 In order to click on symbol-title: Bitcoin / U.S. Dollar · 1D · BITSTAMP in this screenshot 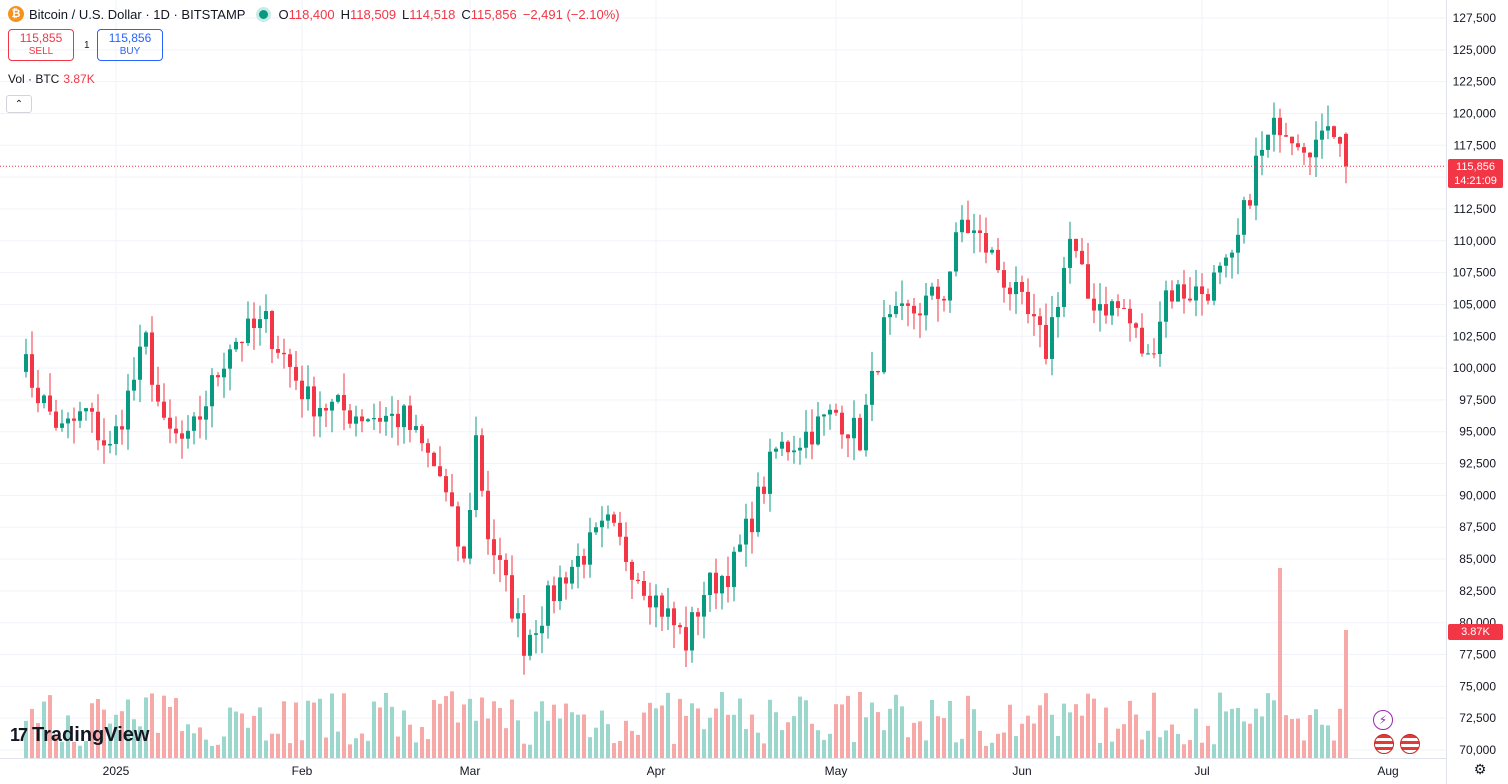, I will do `click(137, 14)`.